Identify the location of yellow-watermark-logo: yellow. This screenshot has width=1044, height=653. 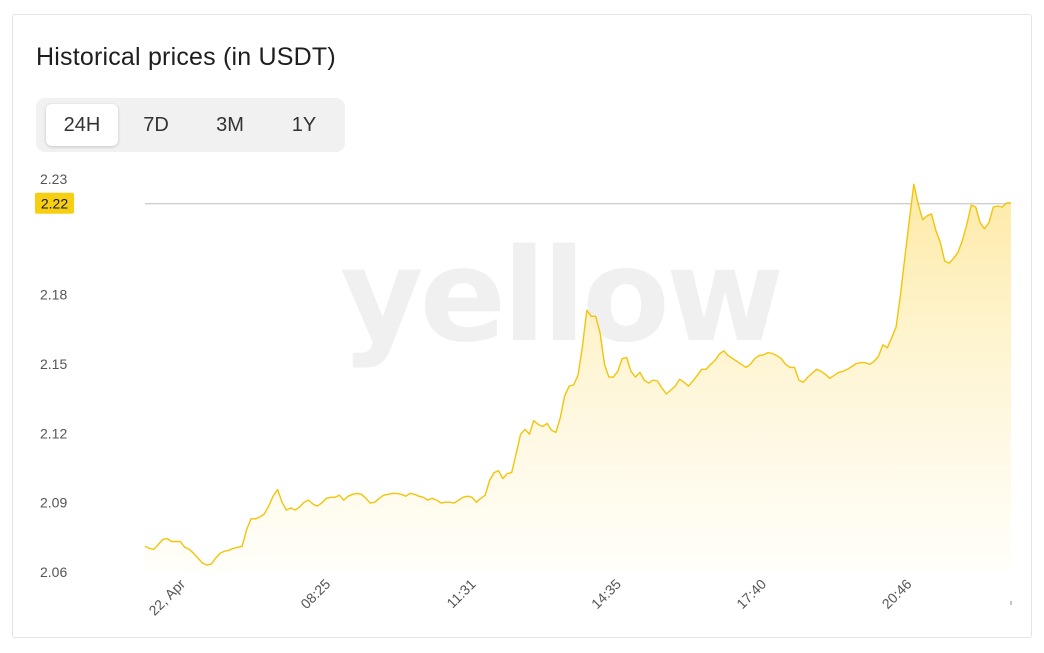
(562, 296).